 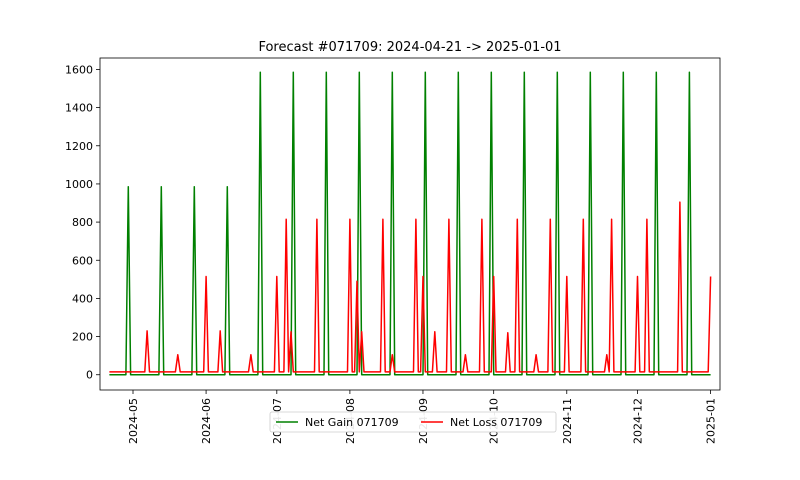 I want to click on legend: Net Gain 071709 Net Loss 071709, so click(x=413, y=422).